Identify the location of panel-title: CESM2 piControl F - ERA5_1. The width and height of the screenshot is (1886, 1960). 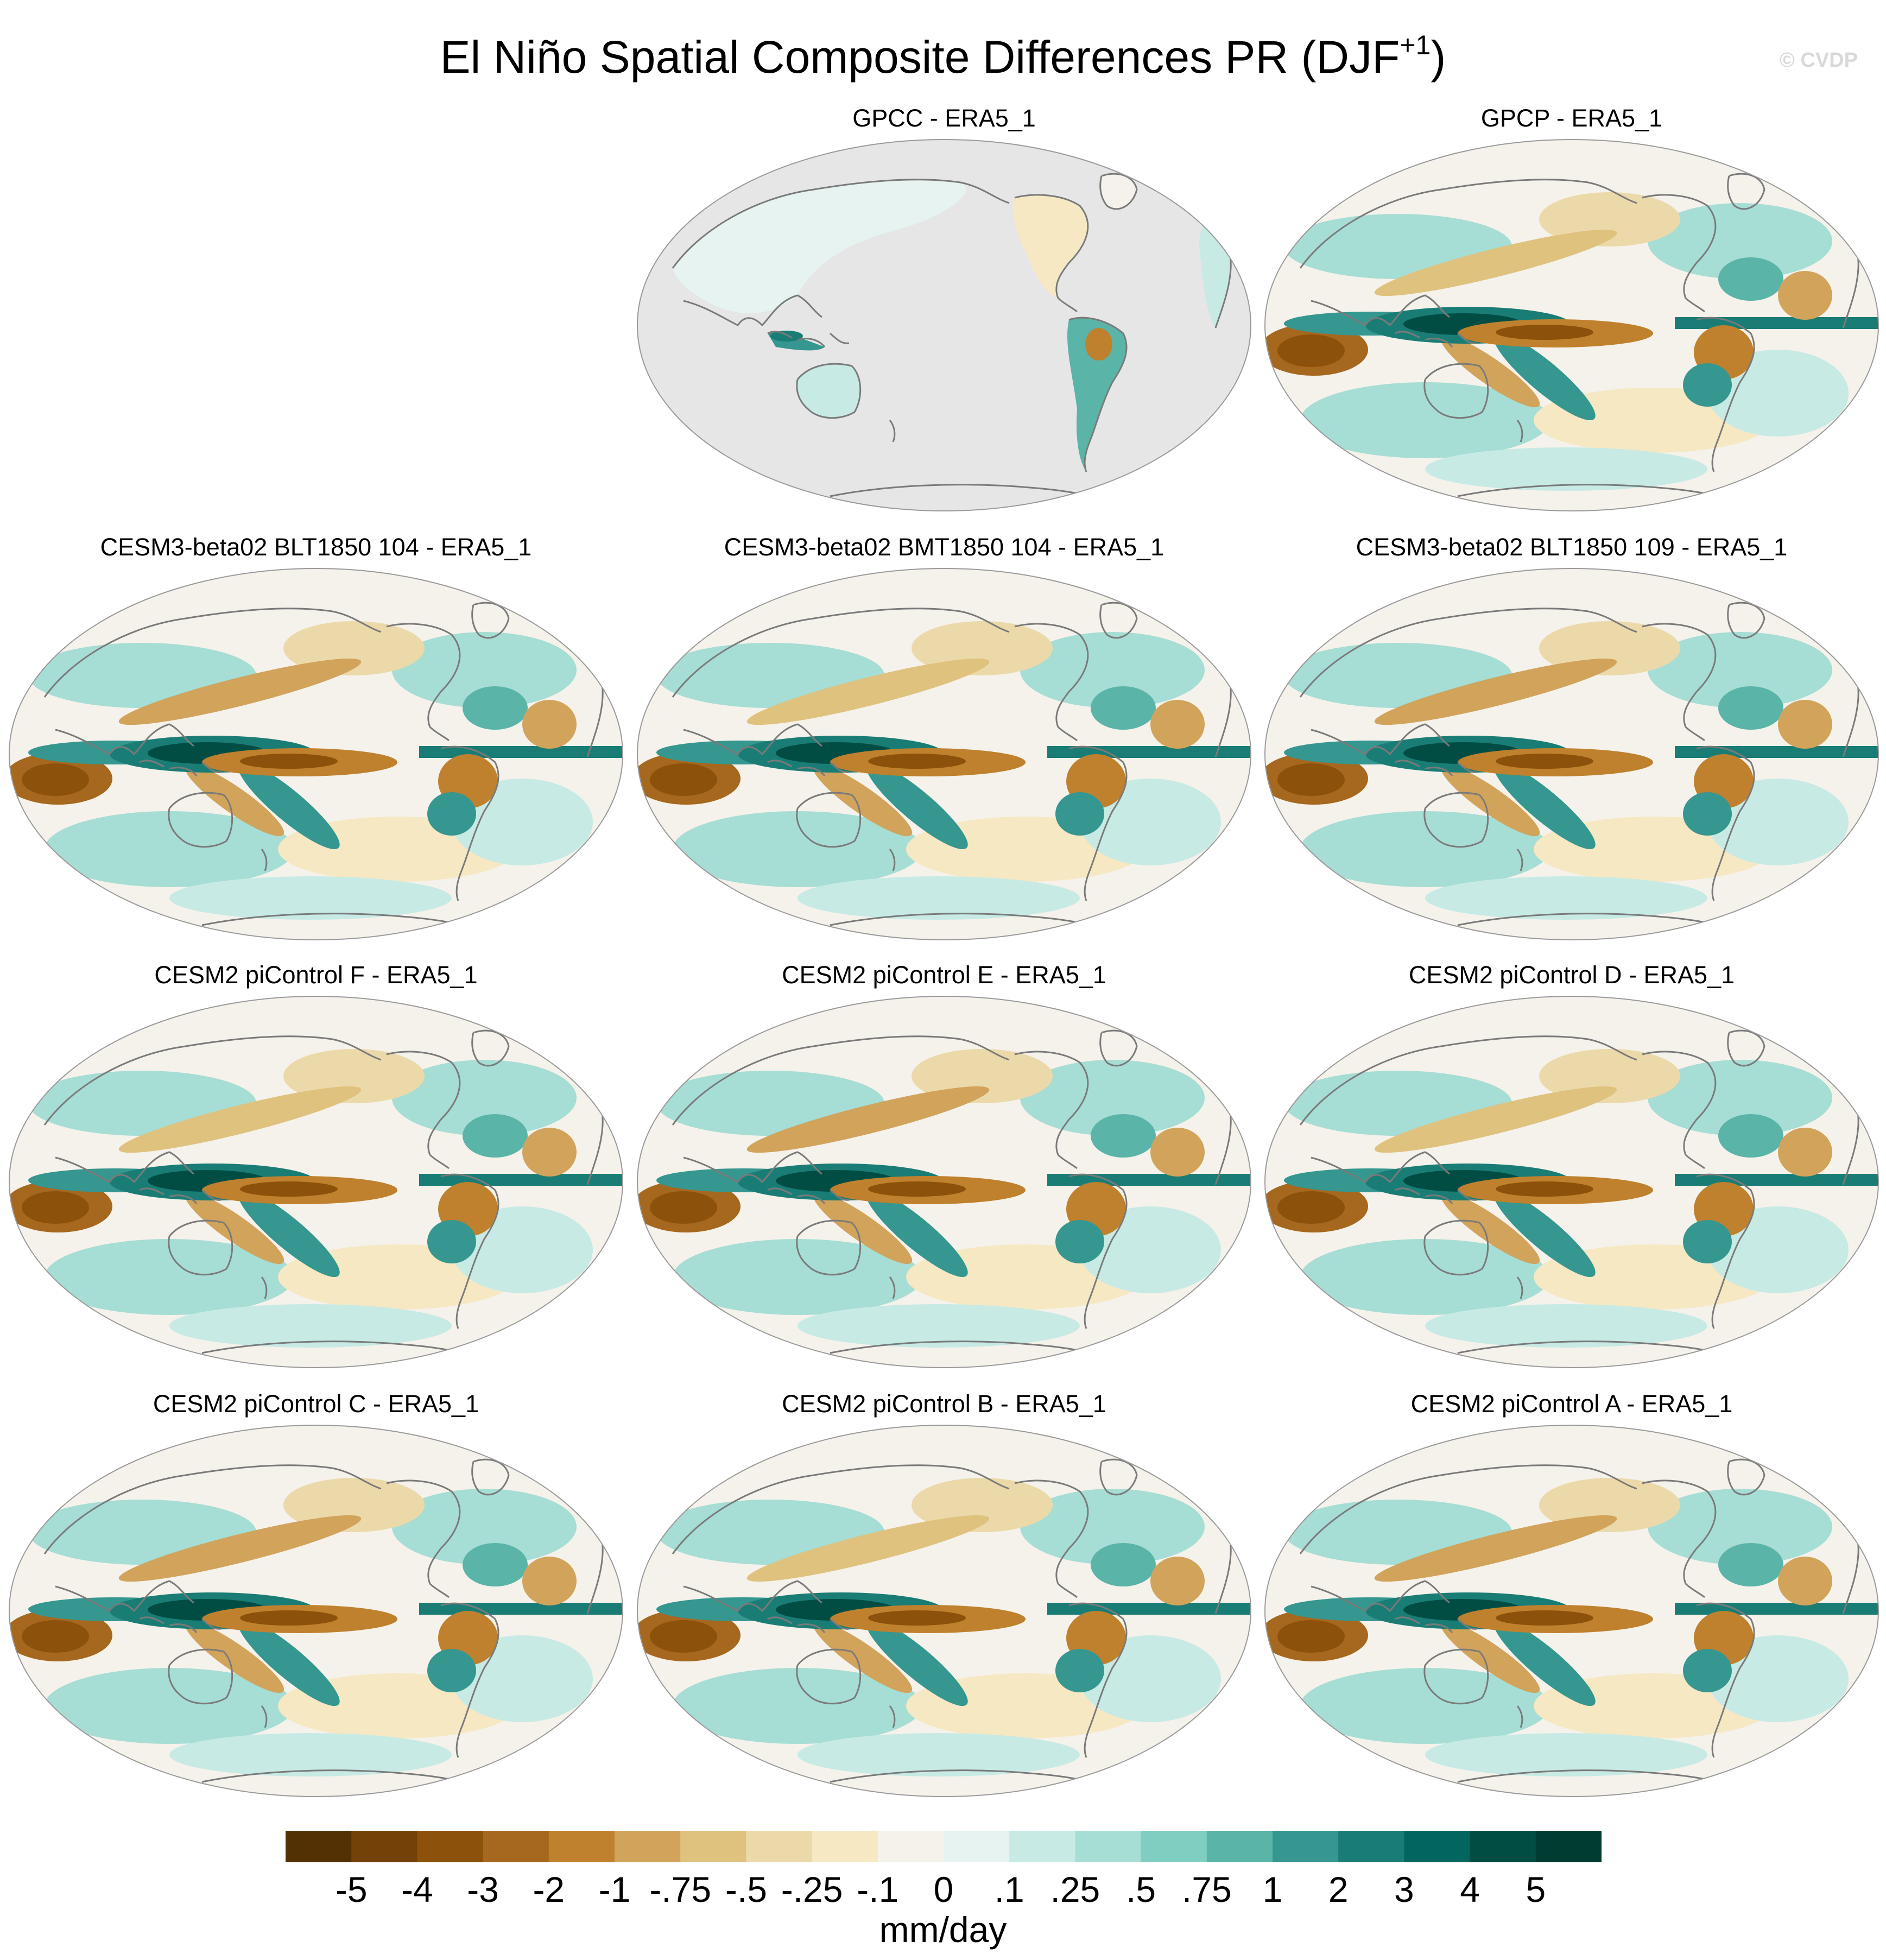
(316, 975).